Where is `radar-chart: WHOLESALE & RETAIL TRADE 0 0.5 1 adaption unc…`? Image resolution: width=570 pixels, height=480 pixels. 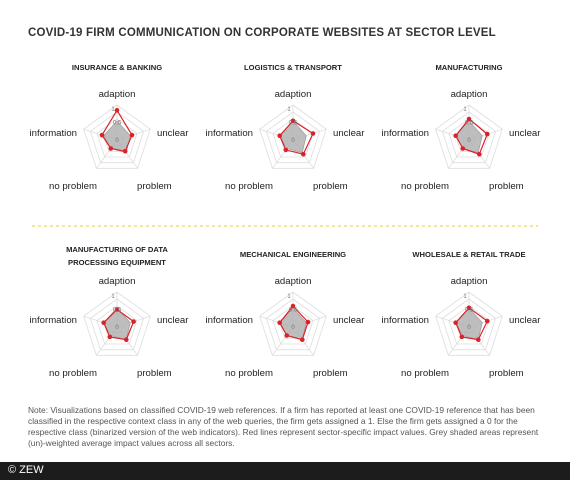
radar-chart: WHOLESALE & RETAIL TRADE 0 0.5 1 adaption unc… is located at coordinates (462, 314).